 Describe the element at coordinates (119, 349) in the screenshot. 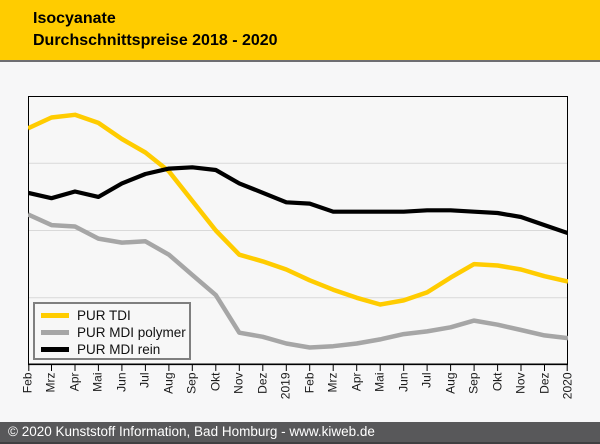

I see `legend-label: PUR MDI rein` at that location.